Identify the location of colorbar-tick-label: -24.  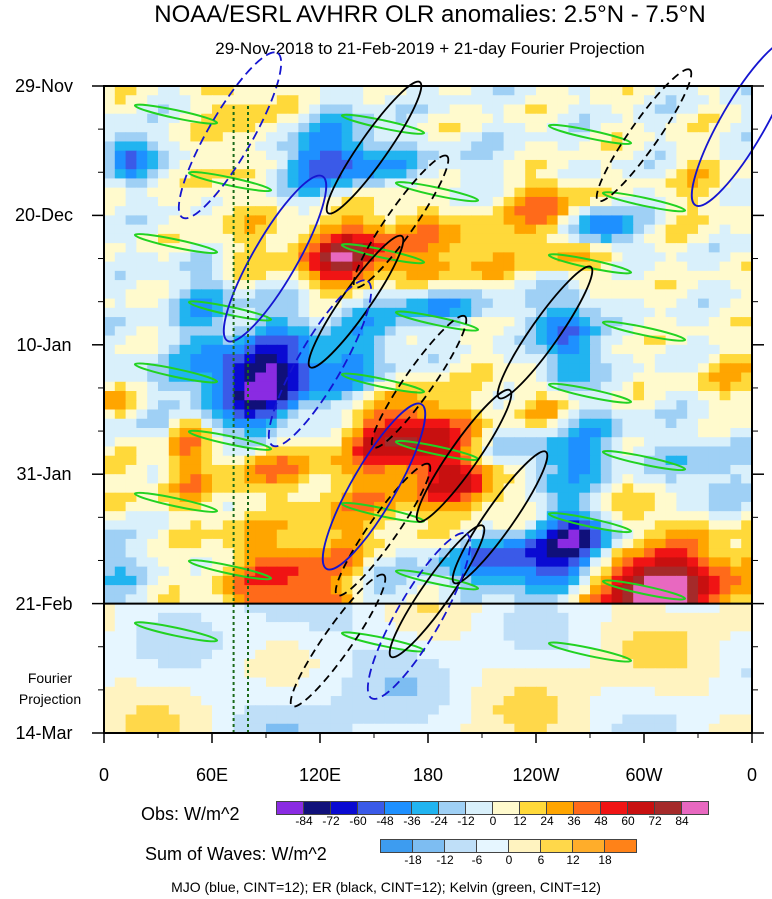
(439, 821).